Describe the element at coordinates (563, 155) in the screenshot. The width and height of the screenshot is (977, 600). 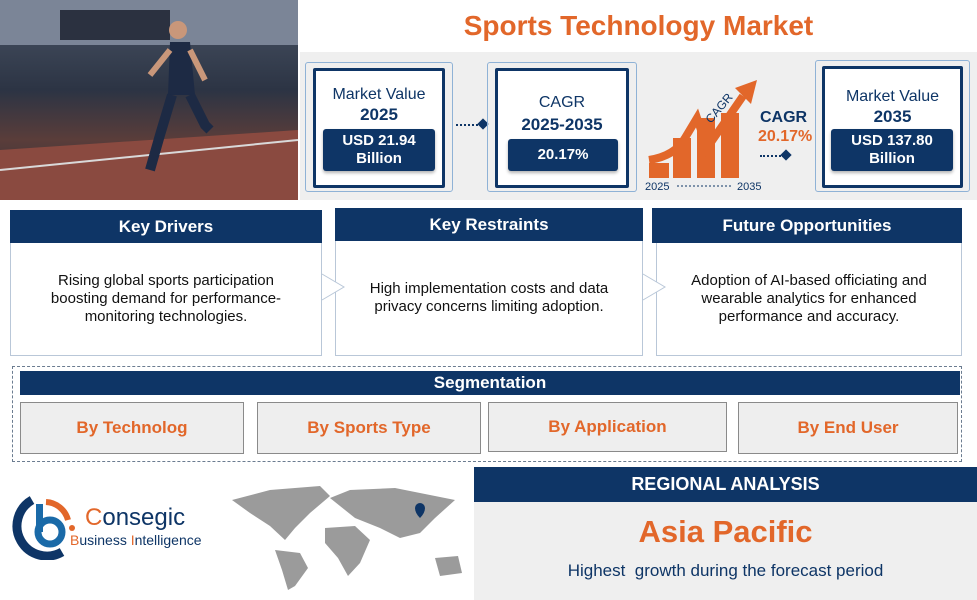
I see `cagr-value: 20.17%` at that location.